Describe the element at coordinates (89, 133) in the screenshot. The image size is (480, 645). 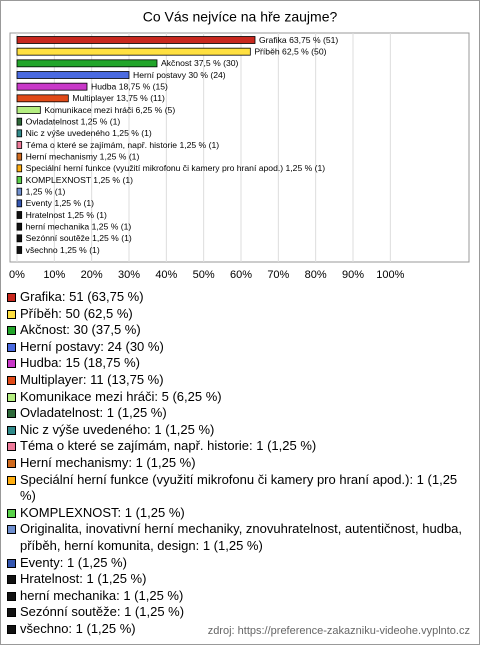
I see `bar-label: Nic z výše uvedeného 1,25 % (1)` at that location.